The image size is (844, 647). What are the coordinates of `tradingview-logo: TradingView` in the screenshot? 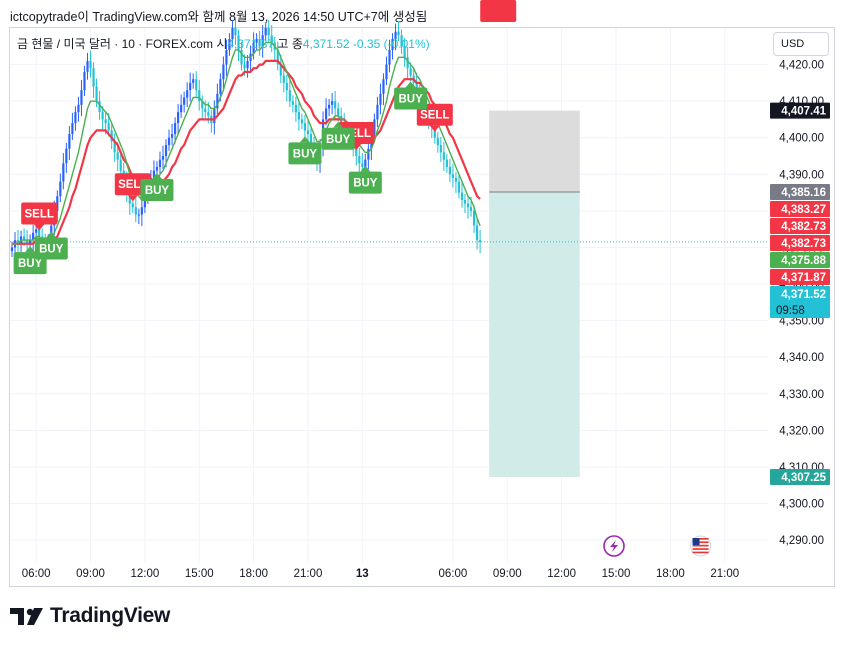 It's located at (90, 616).